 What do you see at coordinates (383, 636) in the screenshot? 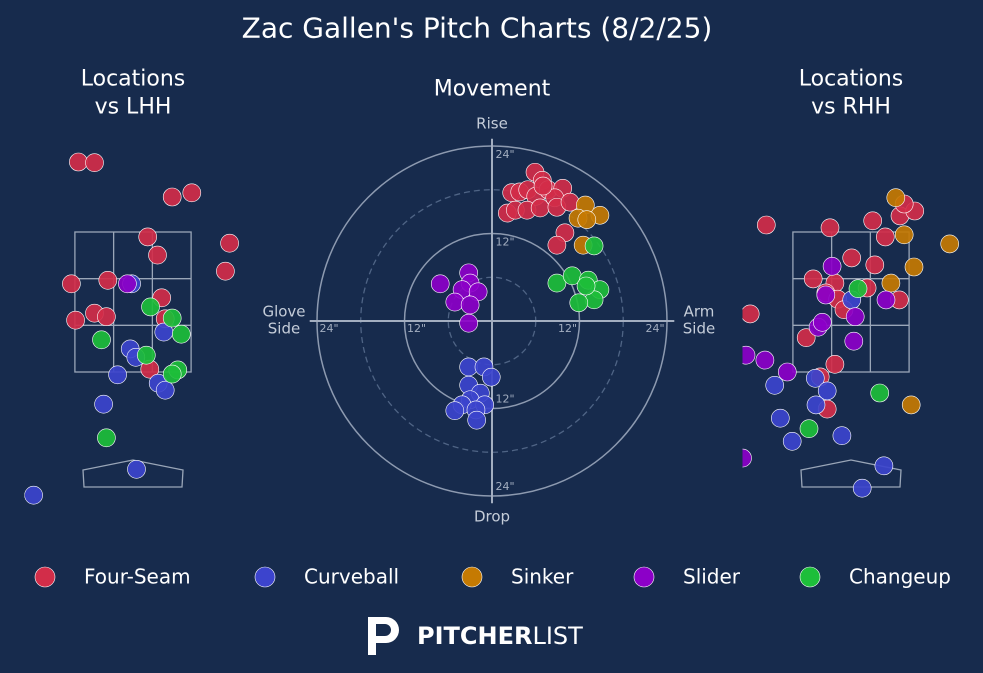
I see `logo-icon` at bounding box center [383, 636].